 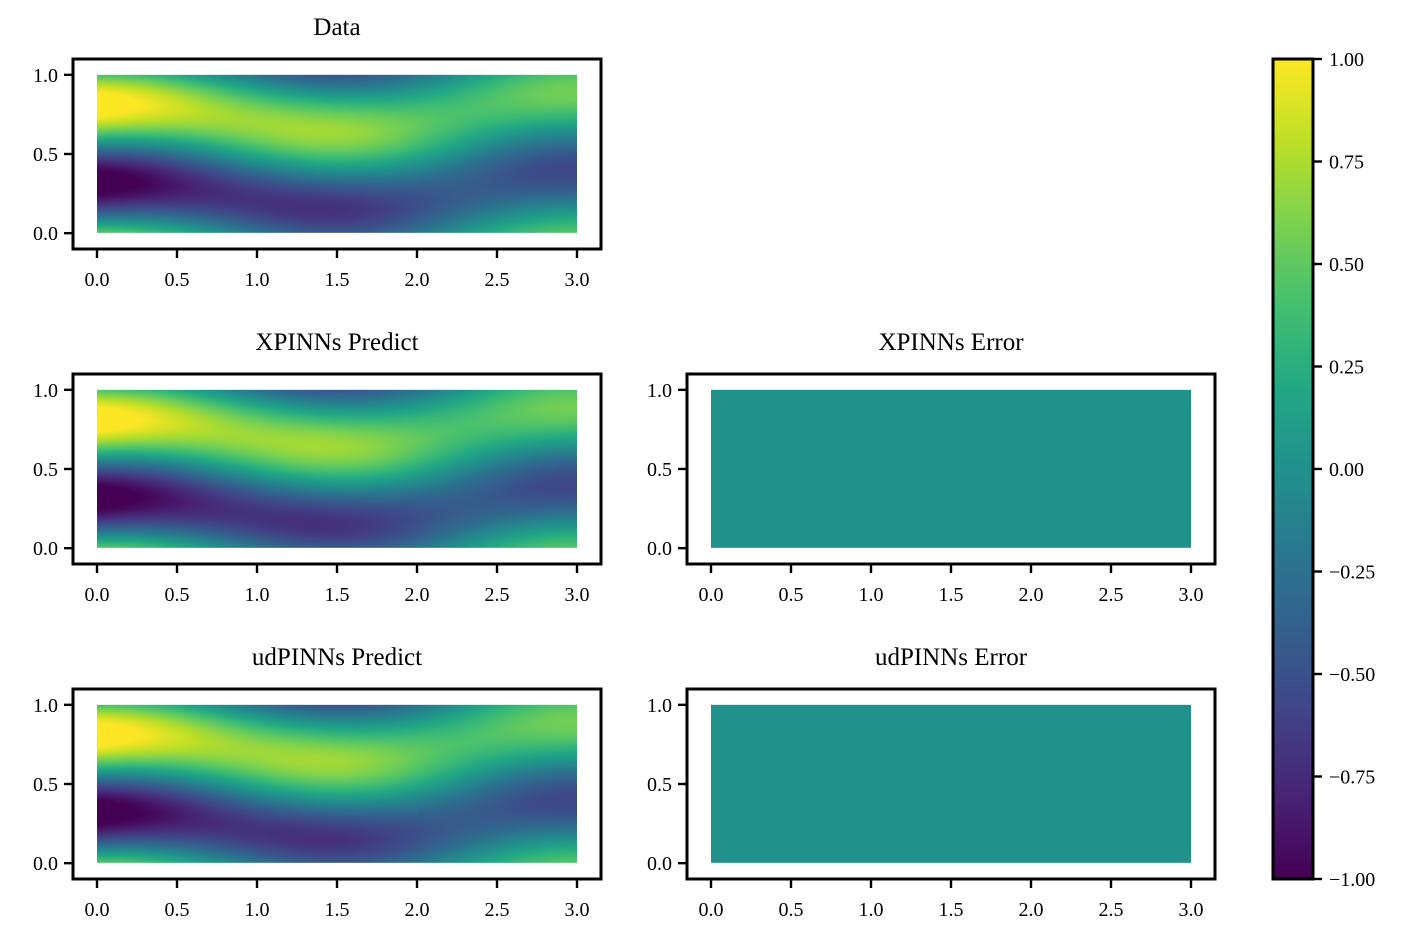 What do you see at coordinates (1323, 470) in the screenshot?
I see `colorbar: 1.00 0.75 0.50 0.25 0.00 −0.25 −0.50 −0.75 −1.00` at bounding box center [1323, 470].